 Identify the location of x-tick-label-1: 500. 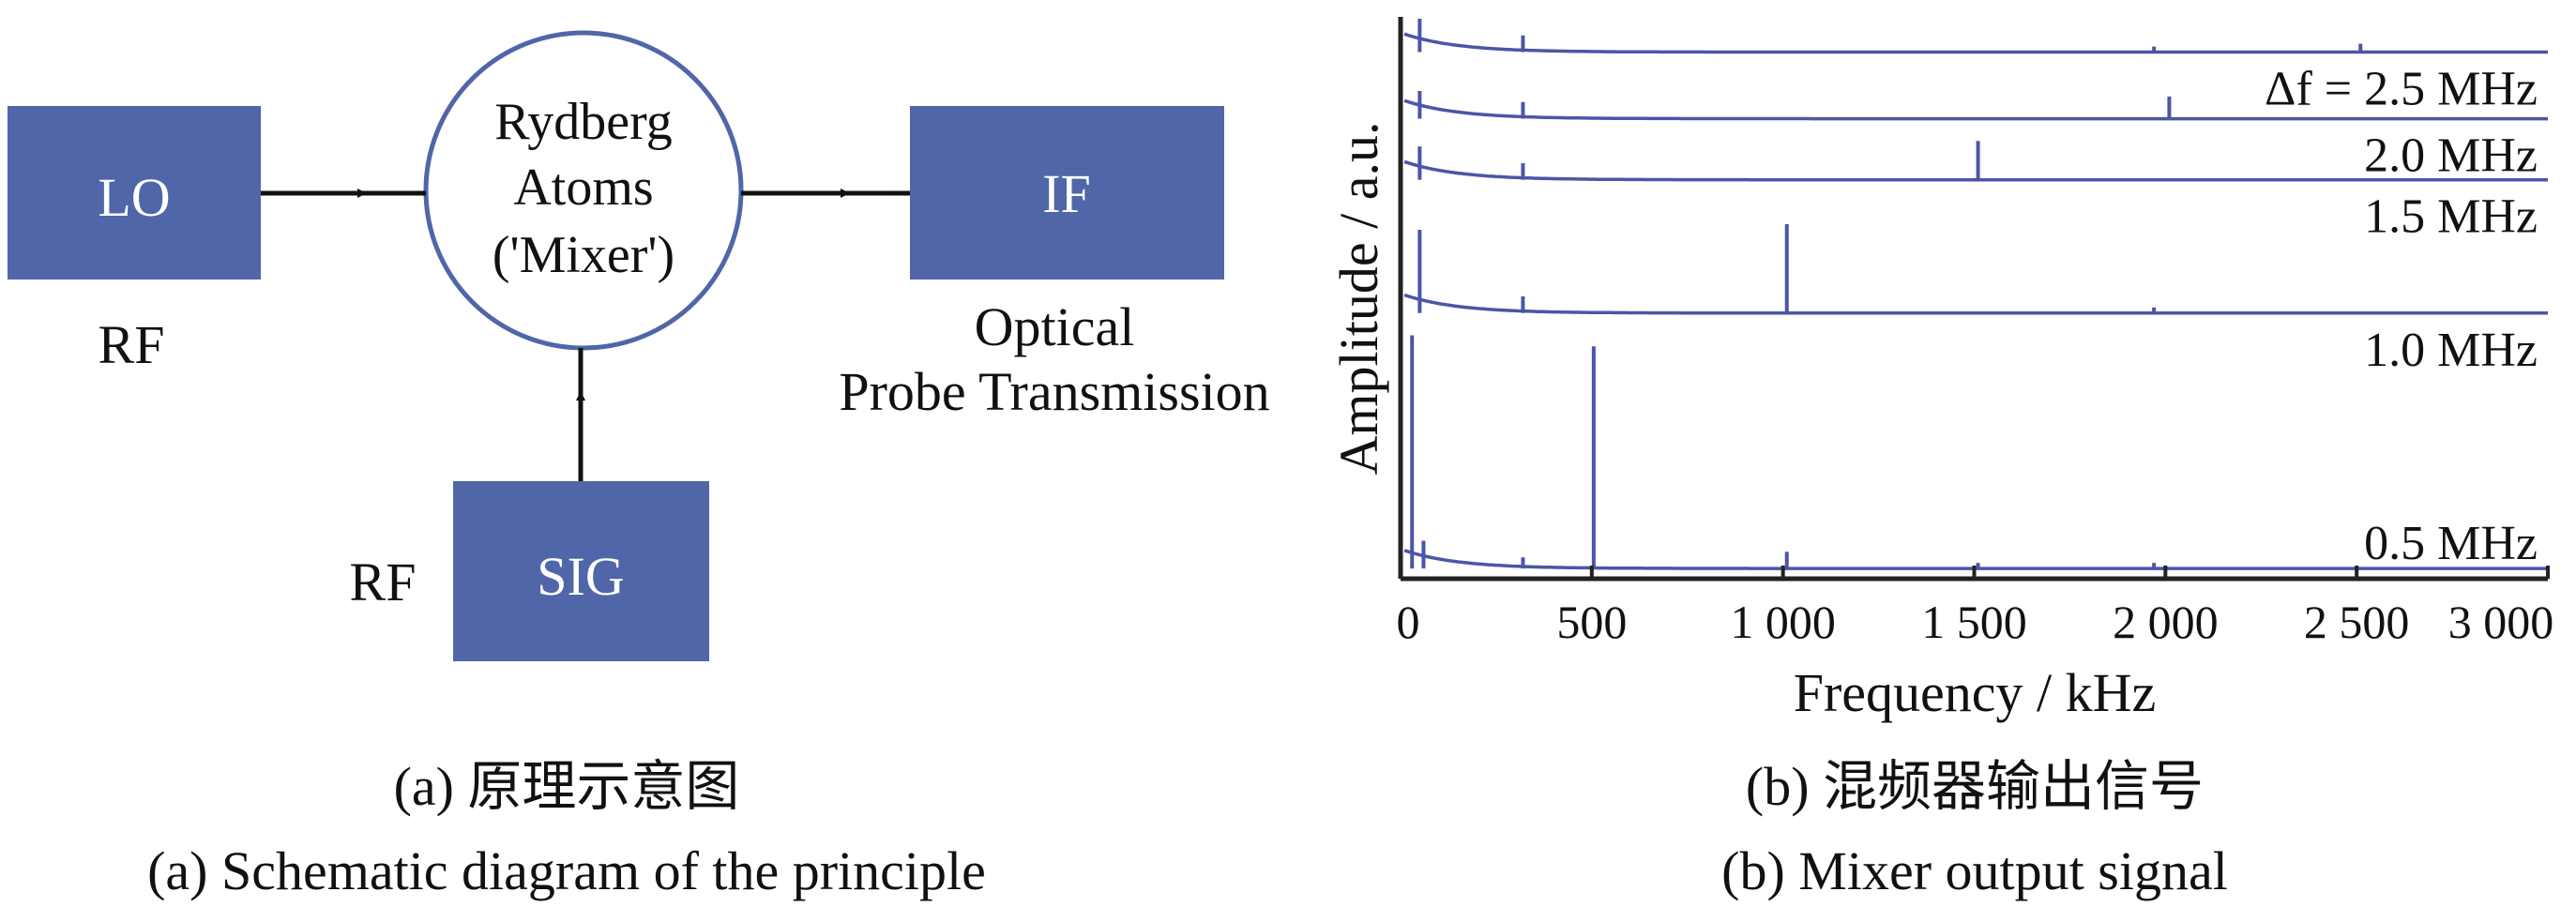
(1591, 622).